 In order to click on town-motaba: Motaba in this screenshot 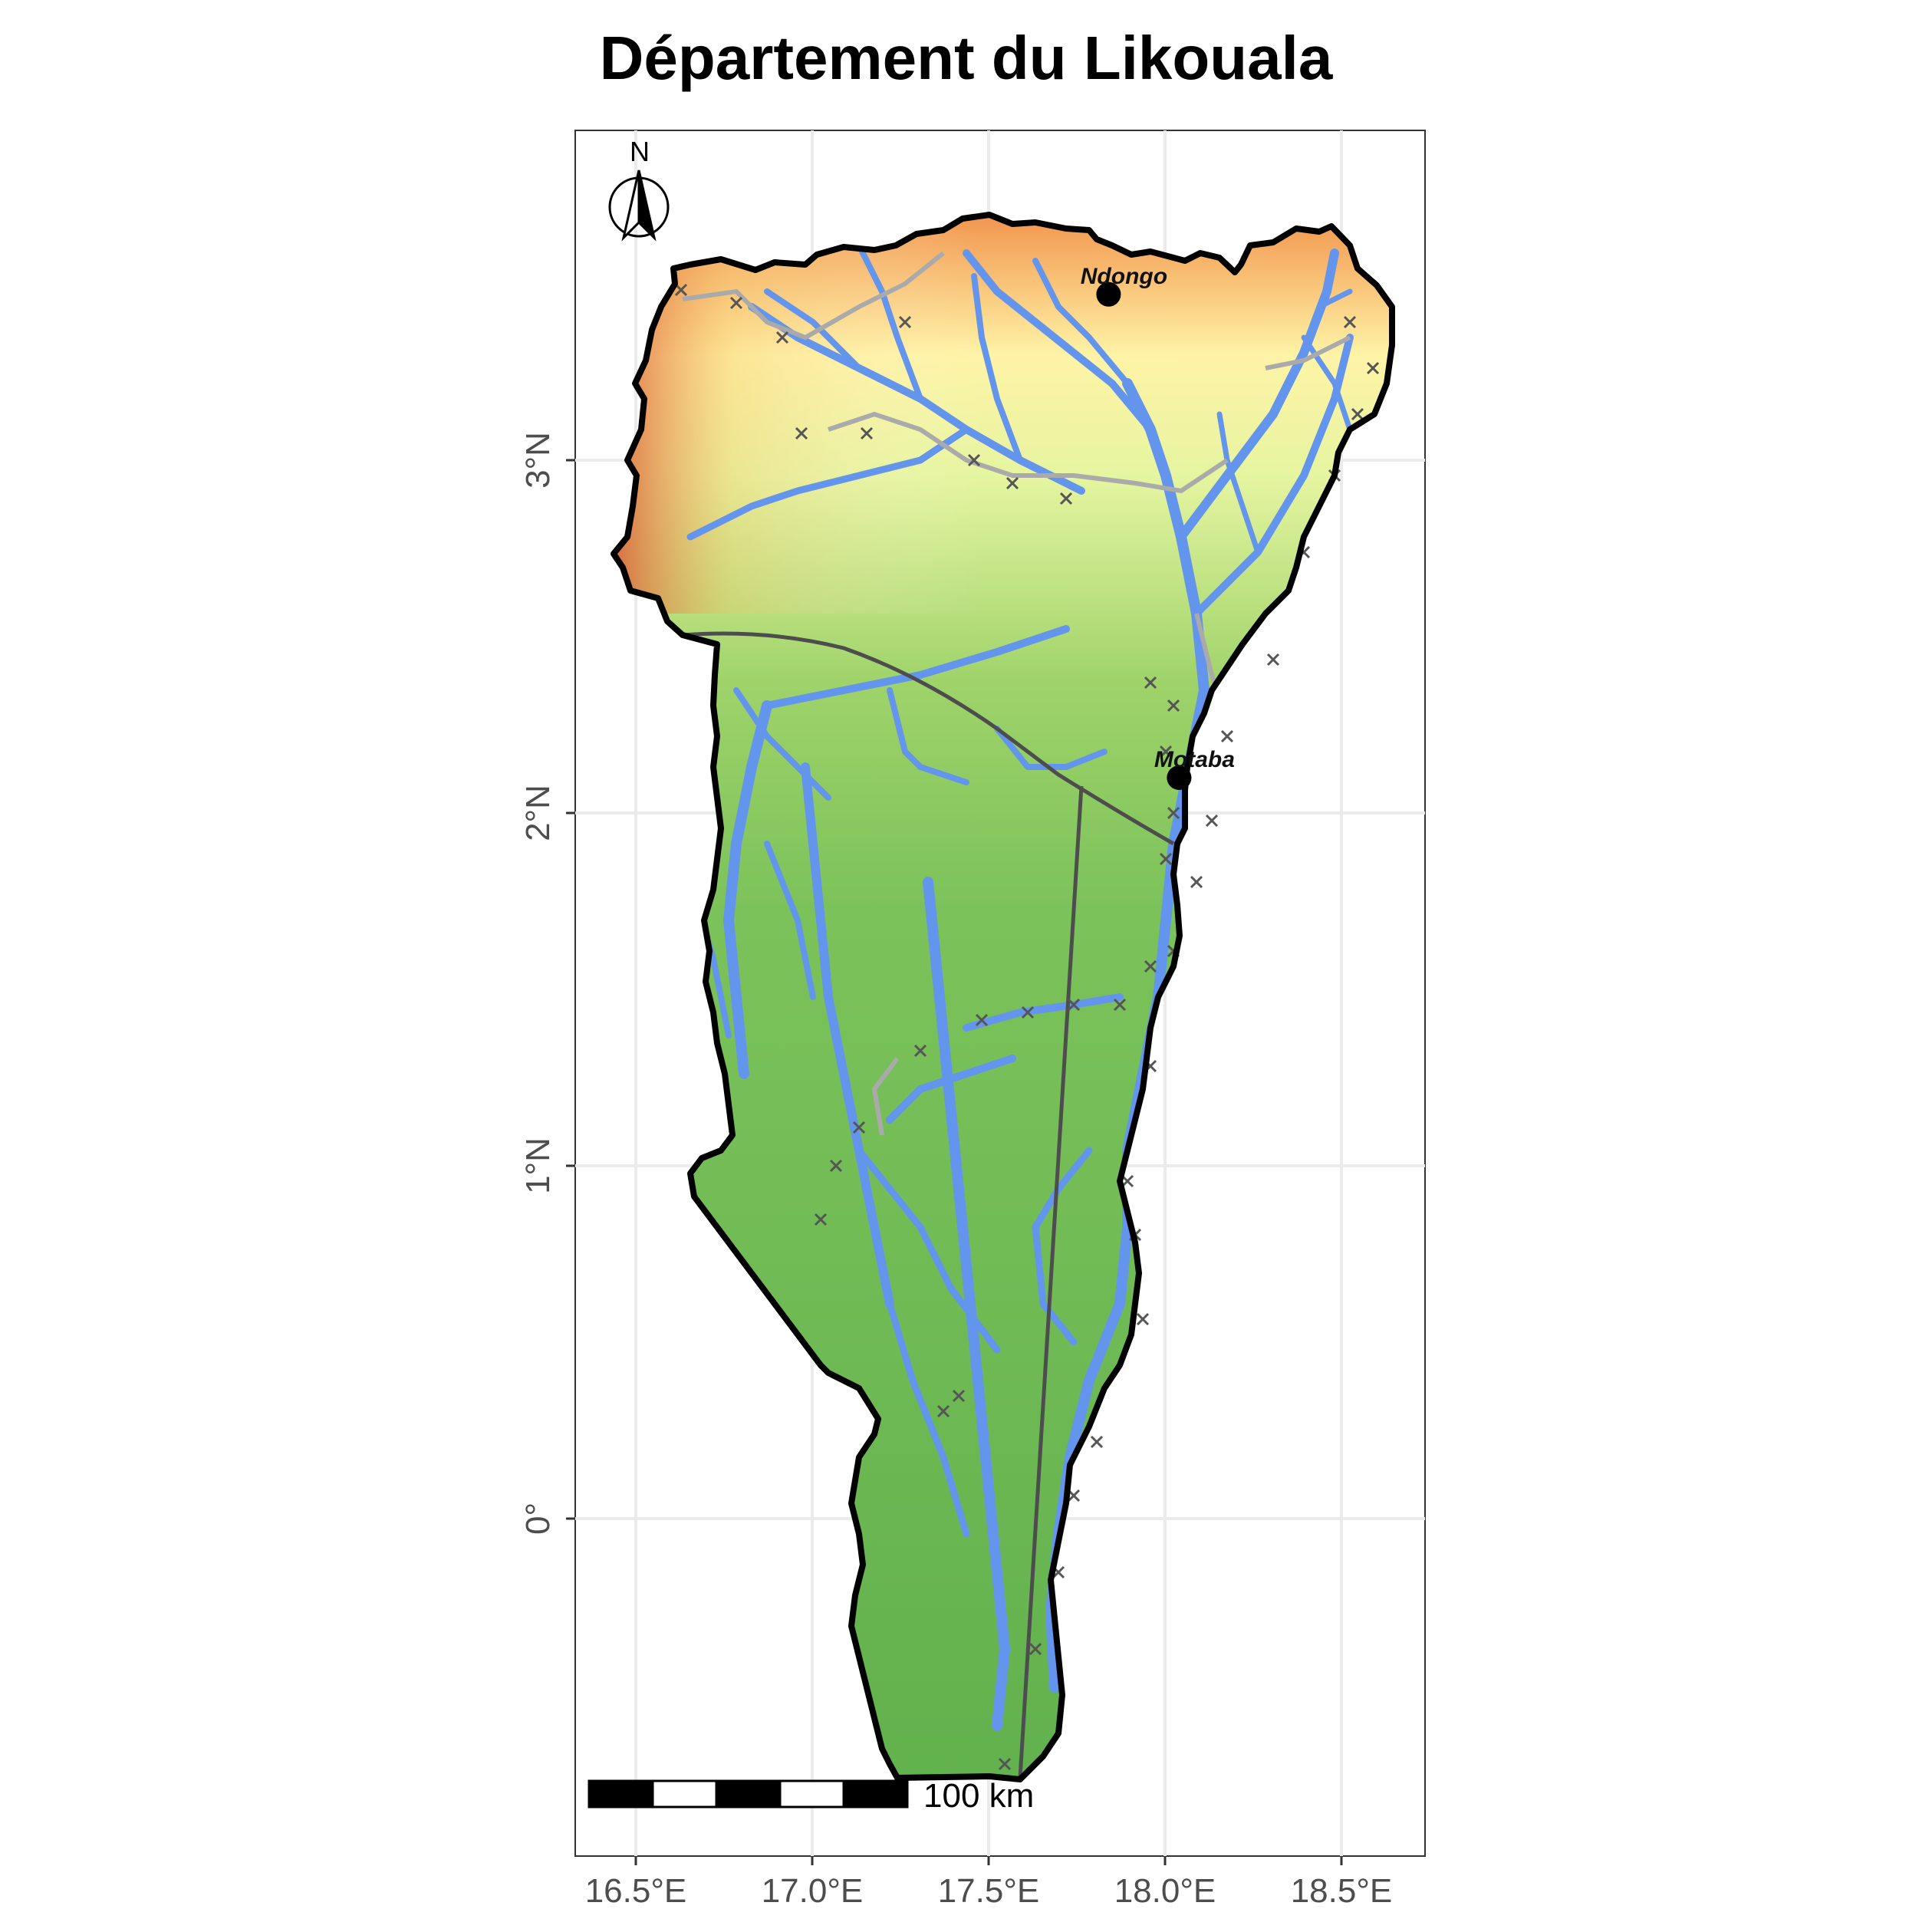, I will do `click(1194, 768)`.